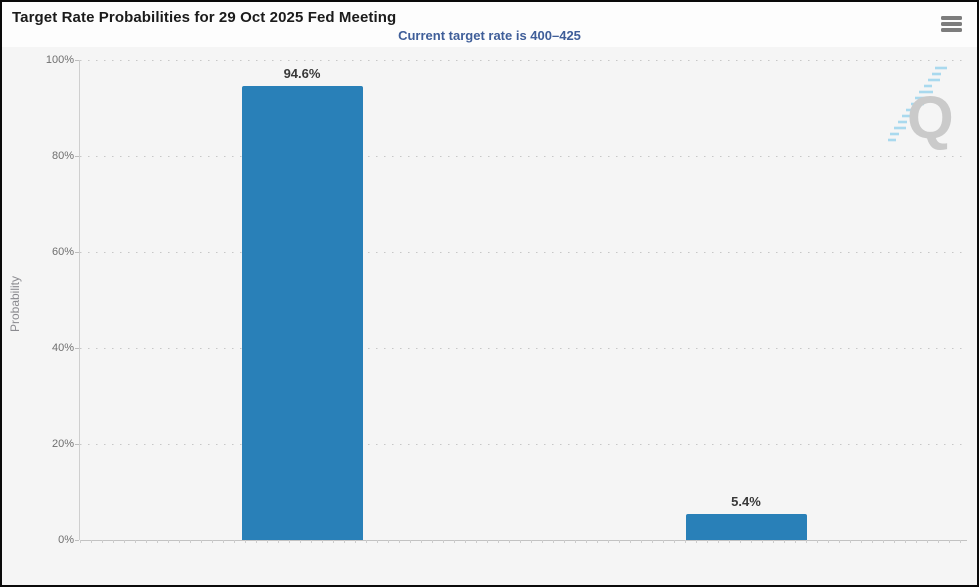  I want to click on bar-value-label-400–425: 5.4%, so click(746, 502).